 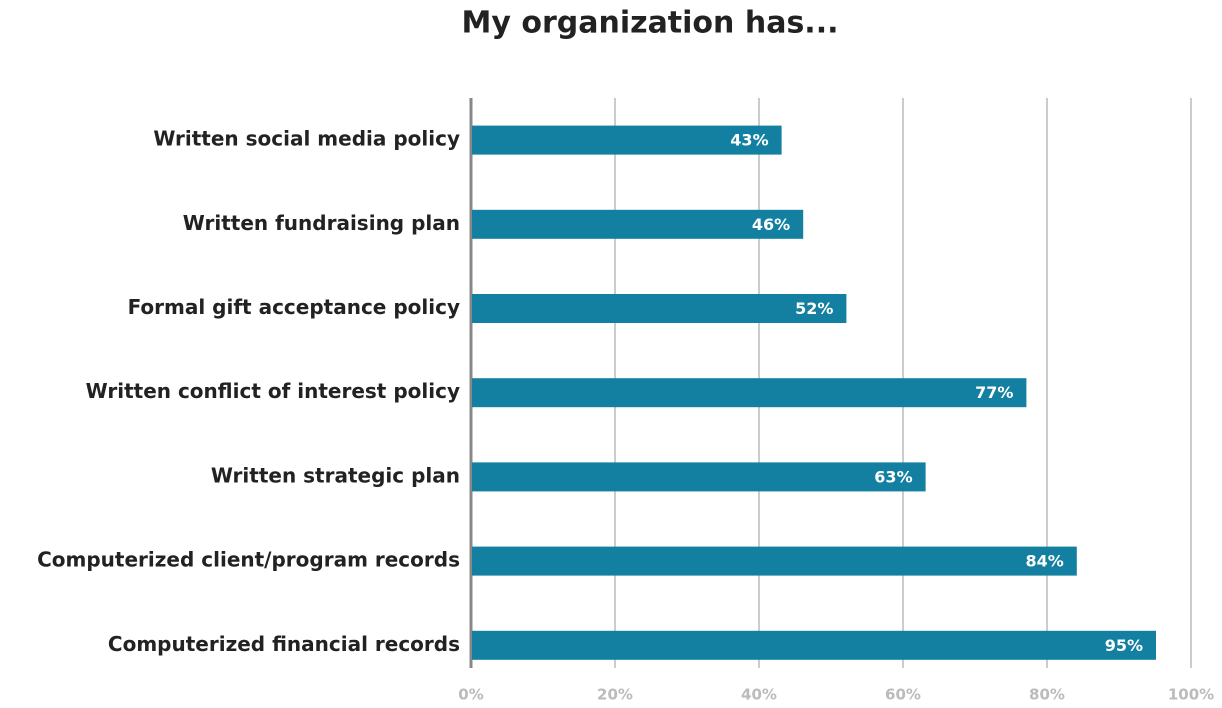 I want to click on value-label: 52%, so click(x=814, y=308).